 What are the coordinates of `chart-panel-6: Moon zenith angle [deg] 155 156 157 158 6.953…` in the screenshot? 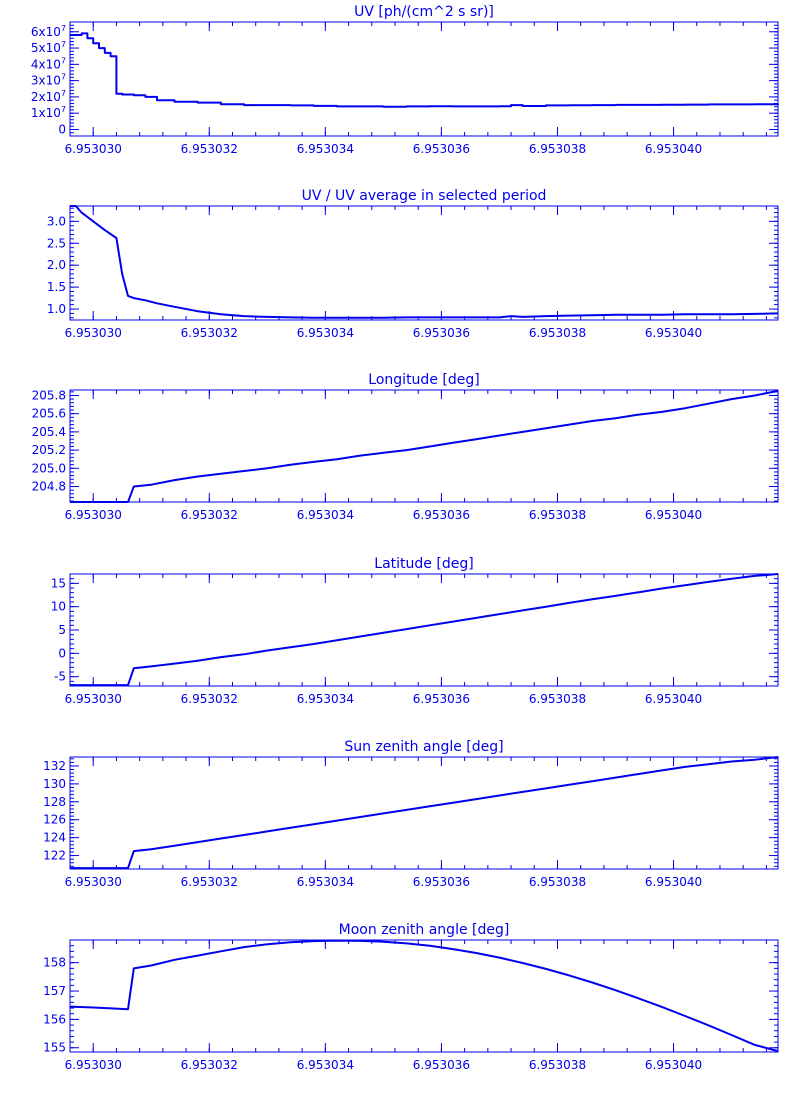 It's located at (411, 997).